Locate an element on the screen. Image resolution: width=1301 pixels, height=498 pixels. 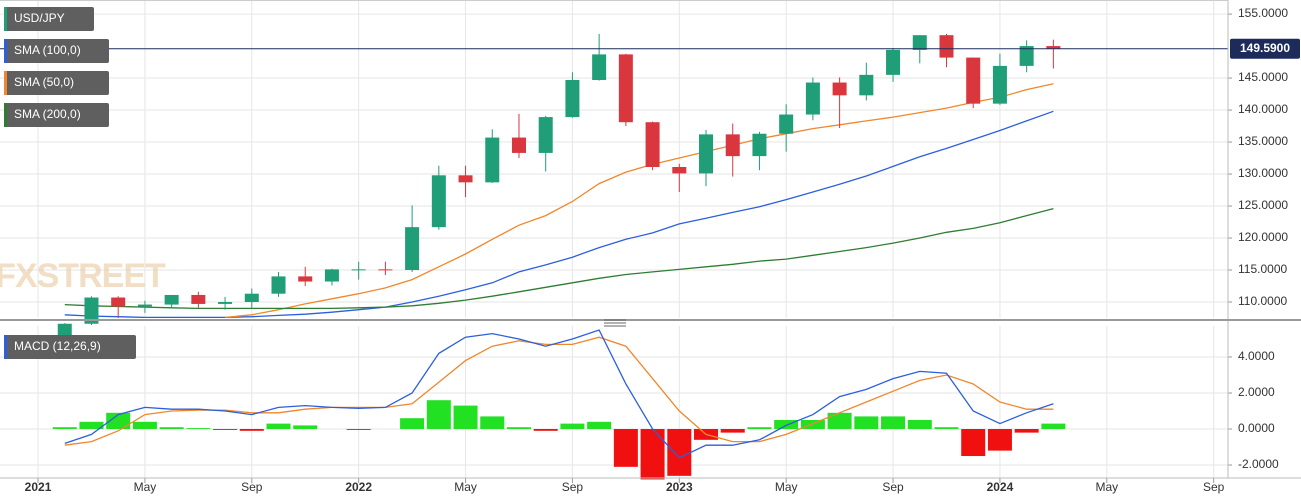
resize-handle is located at coordinates (615, 323).